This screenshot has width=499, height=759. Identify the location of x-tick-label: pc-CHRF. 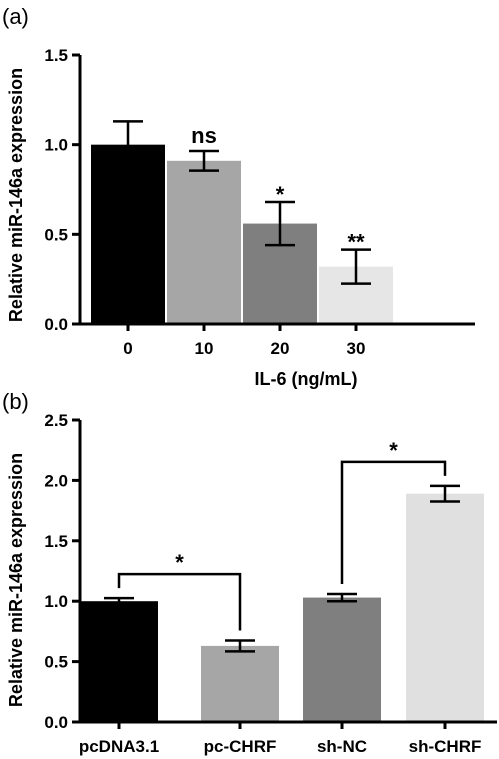
(240, 746).